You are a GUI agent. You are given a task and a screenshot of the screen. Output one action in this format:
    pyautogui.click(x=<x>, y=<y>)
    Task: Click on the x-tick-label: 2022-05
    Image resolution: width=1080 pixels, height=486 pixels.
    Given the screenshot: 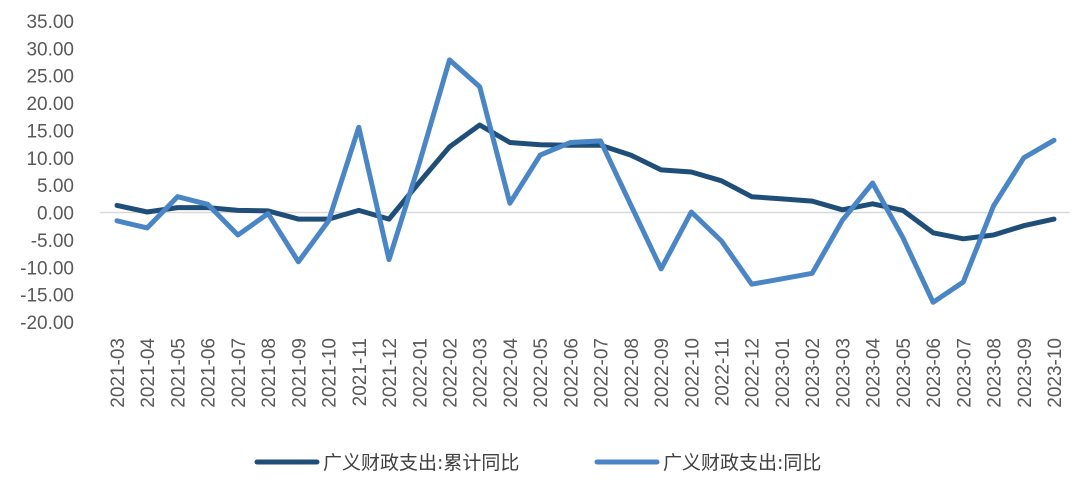 What is the action you would take?
    pyautogui.click(x=541, y=373)
    